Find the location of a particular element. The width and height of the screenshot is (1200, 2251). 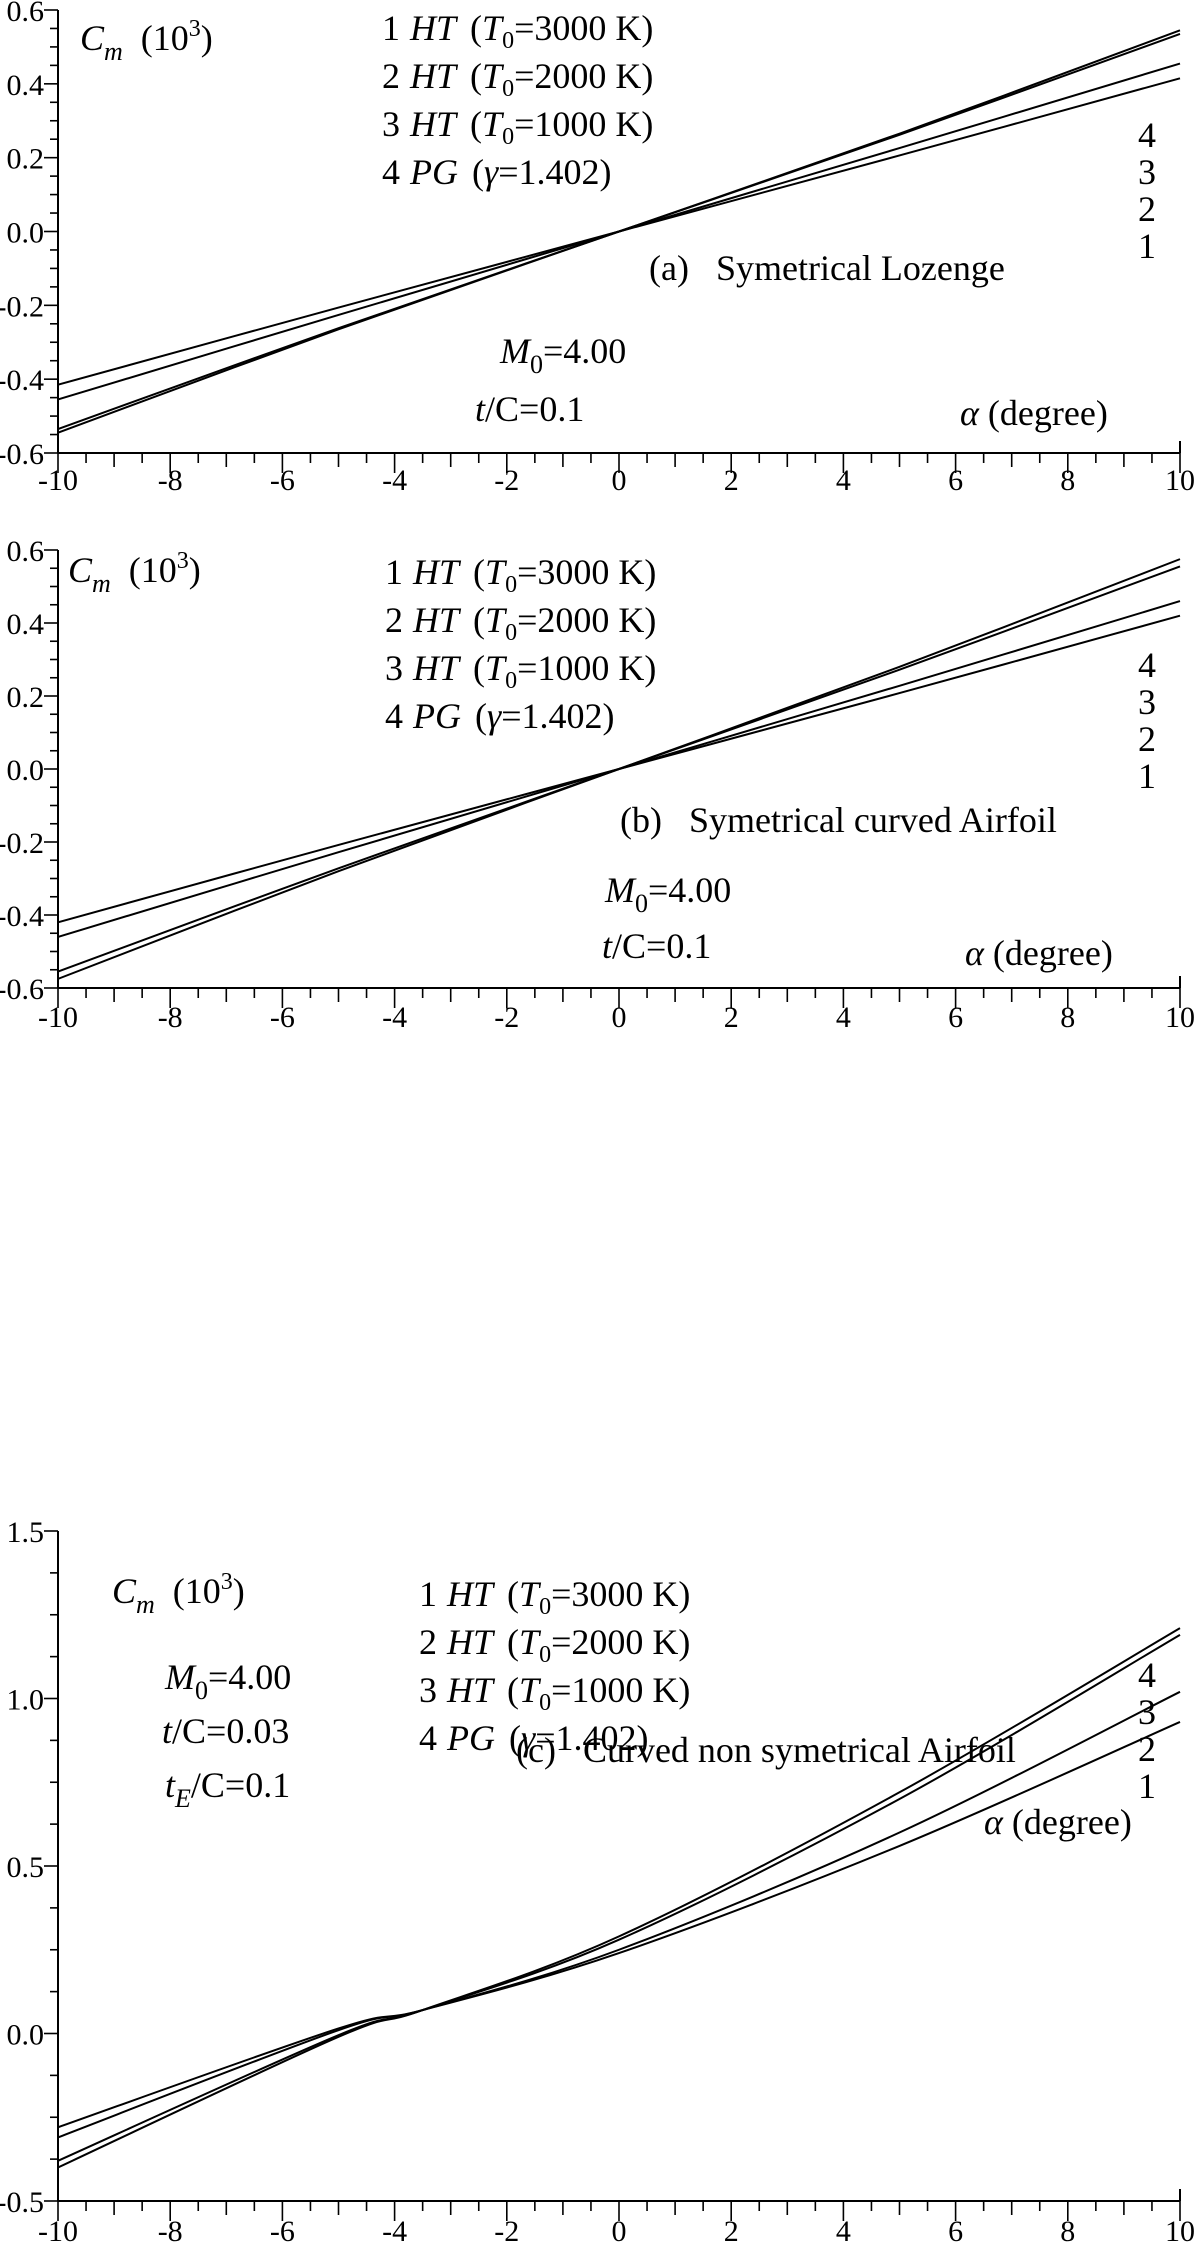

parameter-annotation: M0=4.00 is located at coordinates (227, 1681).